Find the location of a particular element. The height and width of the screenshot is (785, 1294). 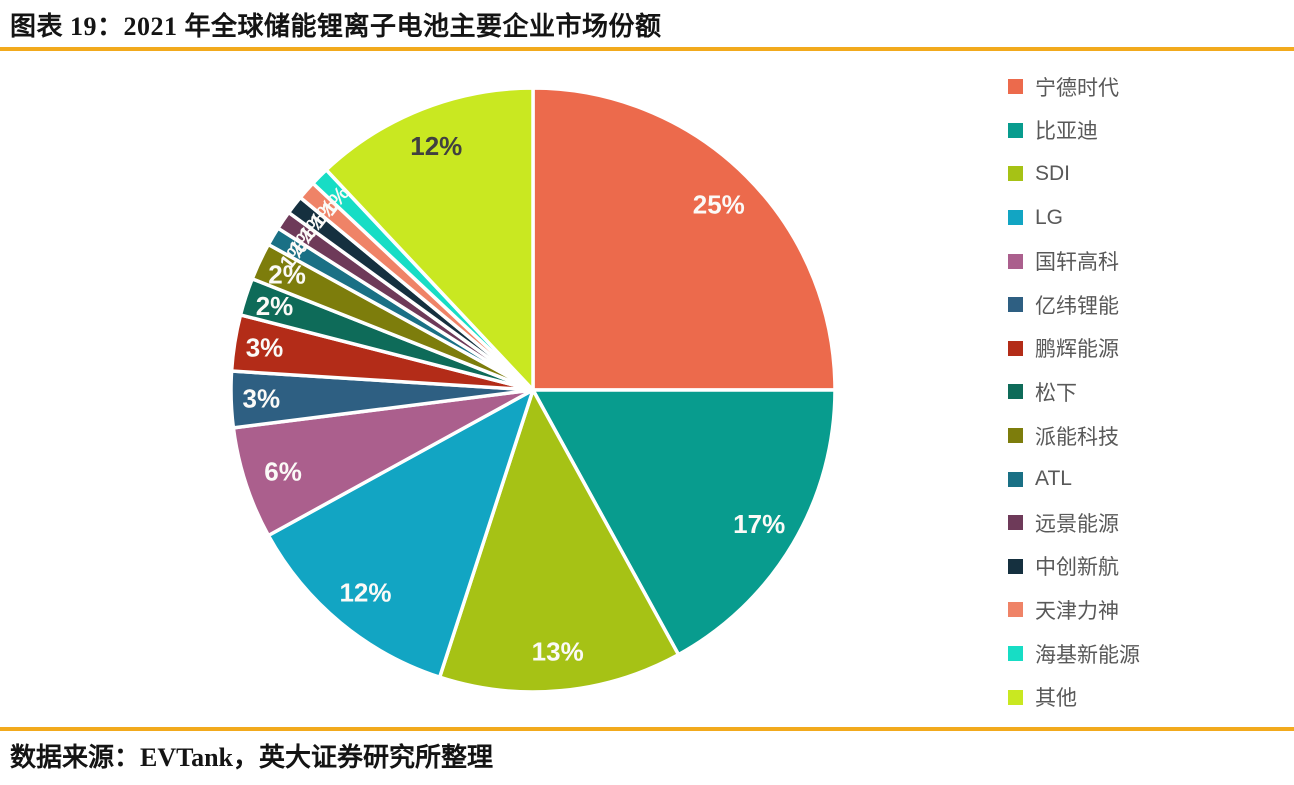

legend-label: 远景能源 is located at coordinates (1077, 524).